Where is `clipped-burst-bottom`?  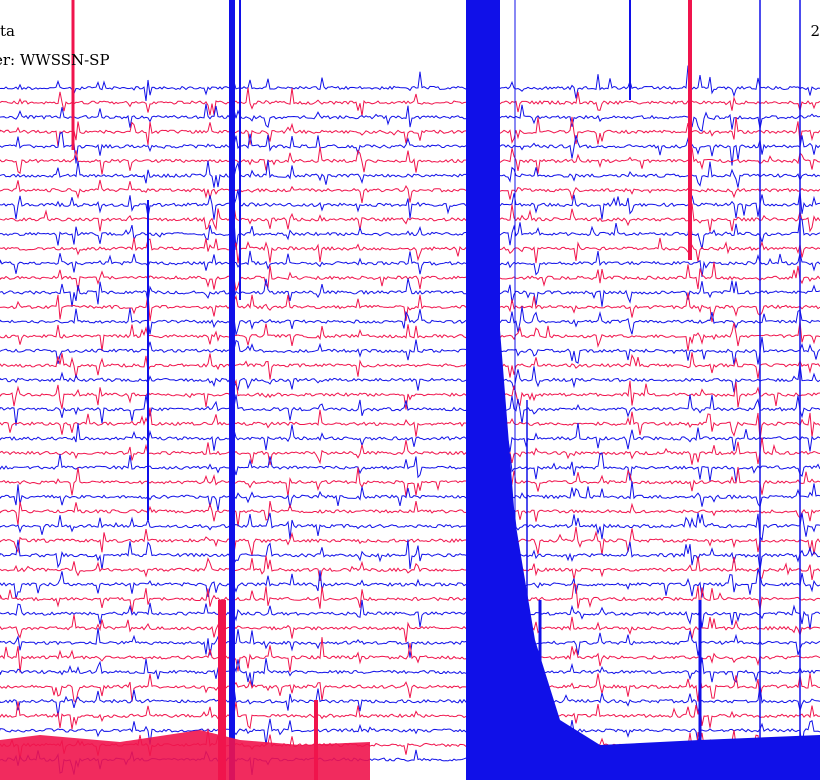 clipped-burst-bottom is located at coordinates (185, 755).